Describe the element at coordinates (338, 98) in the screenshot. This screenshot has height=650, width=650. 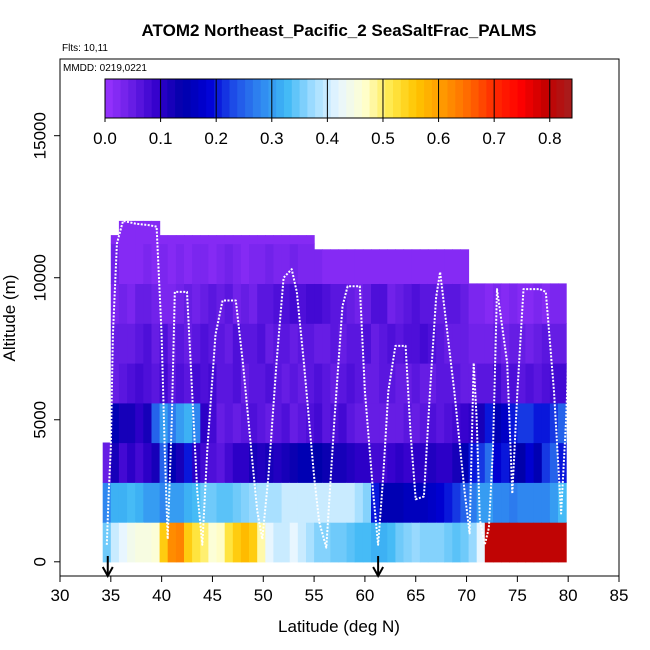
I see `colorbar-frame` at that location.